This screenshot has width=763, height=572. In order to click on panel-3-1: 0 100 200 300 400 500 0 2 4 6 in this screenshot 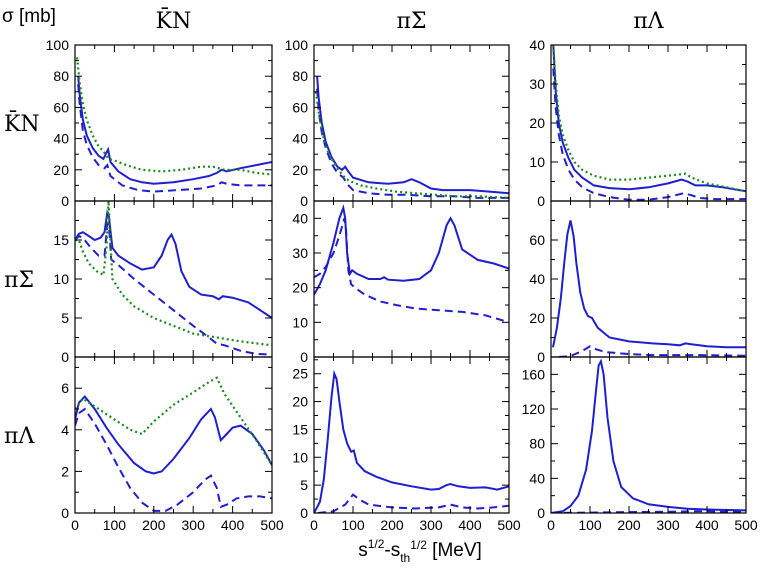, I will do `click(172, 444)`.